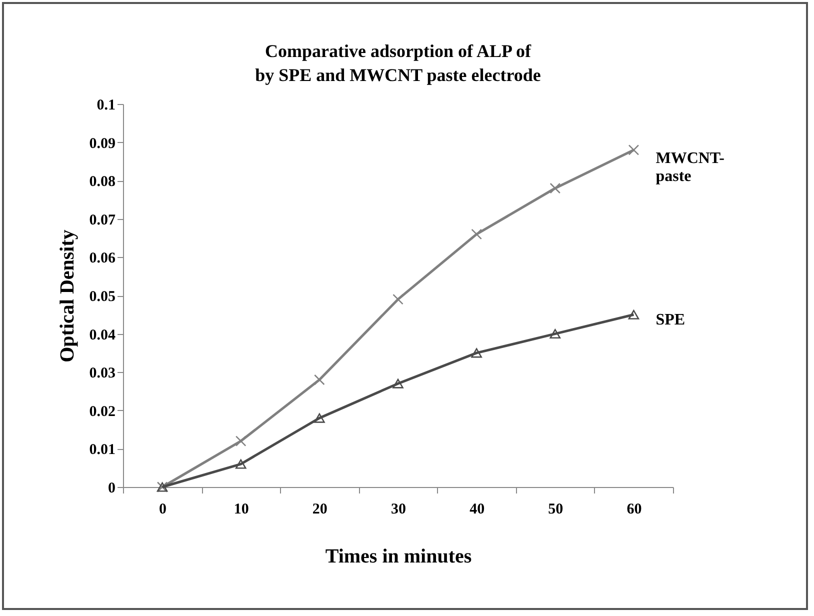 This screenshot has width=814, height=616. Describe the element at coordinates (102, 182) in the screenshot. I see `y-tick-label: 0.08` at that location.